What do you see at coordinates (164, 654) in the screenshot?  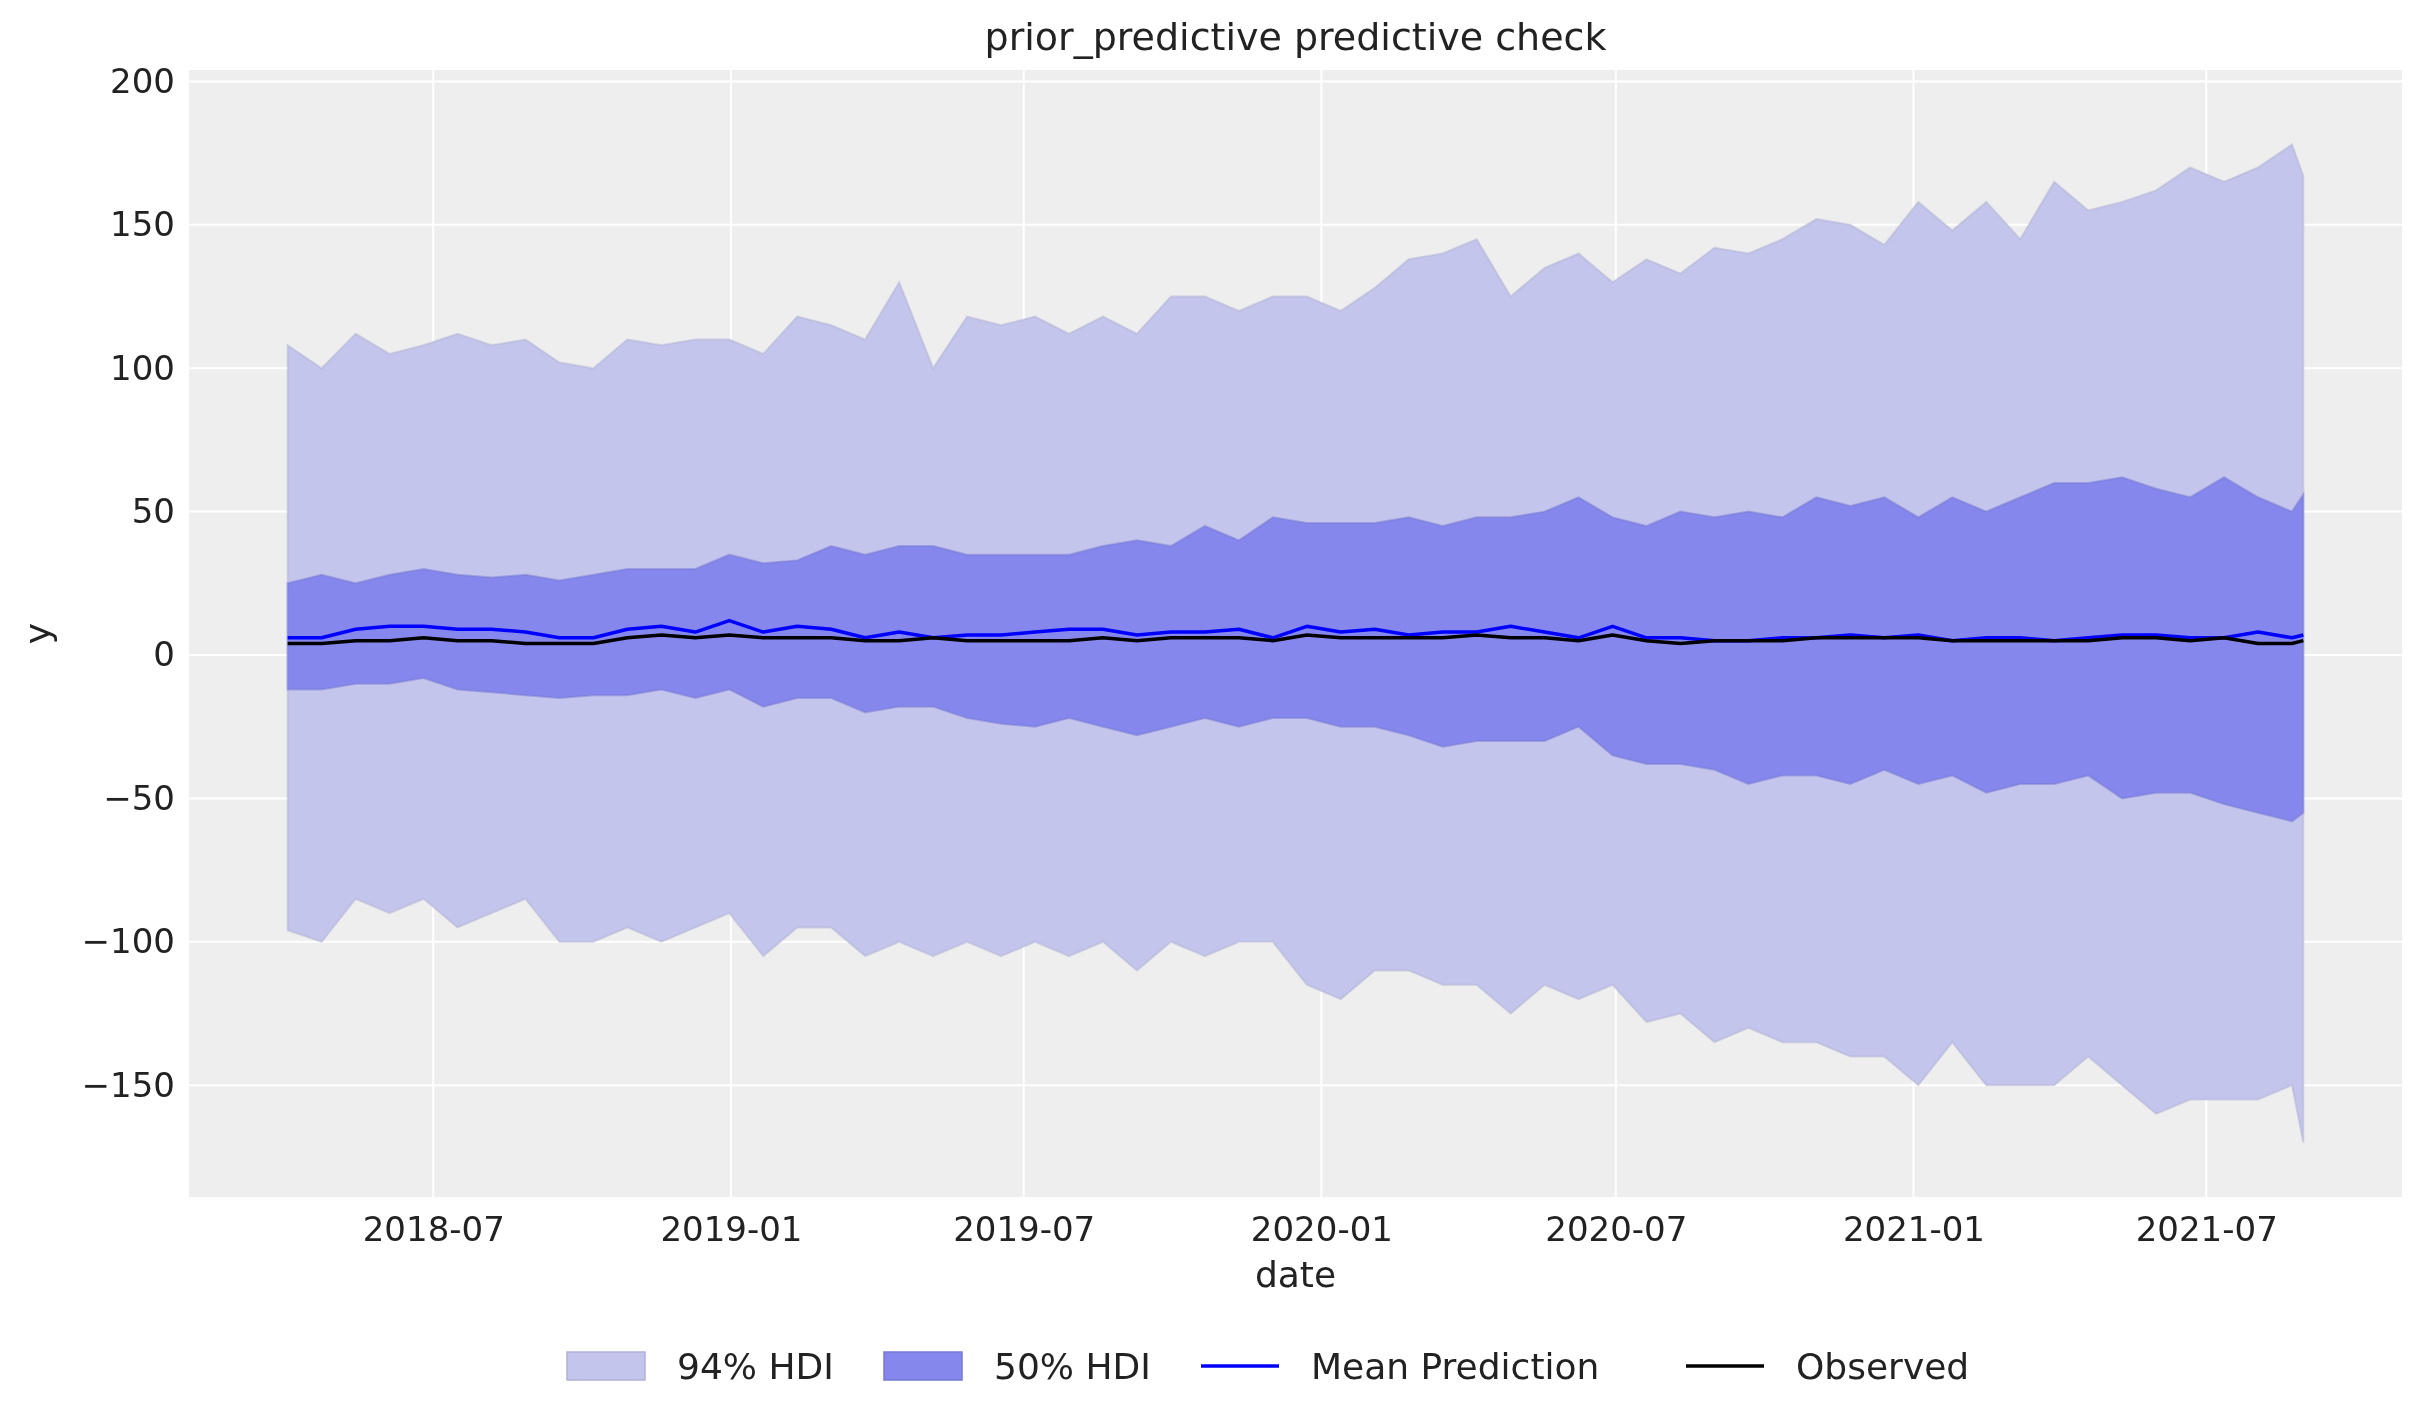 I see `y-tick-label: 0` at bounding box center [164, 654].